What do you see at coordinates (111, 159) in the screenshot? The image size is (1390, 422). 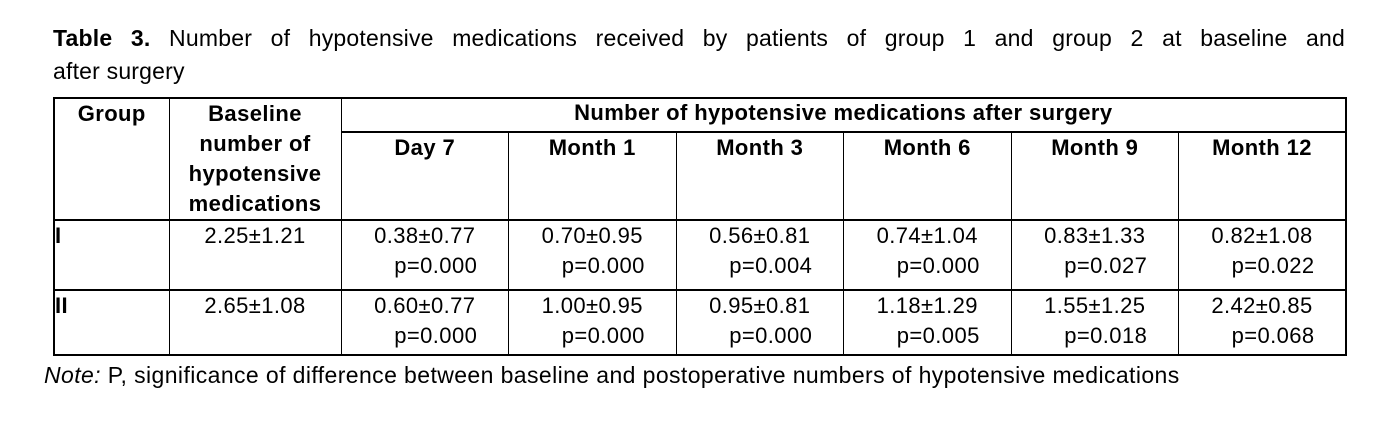 I see `group-column-header: Group` at bounding box center [111, 159].